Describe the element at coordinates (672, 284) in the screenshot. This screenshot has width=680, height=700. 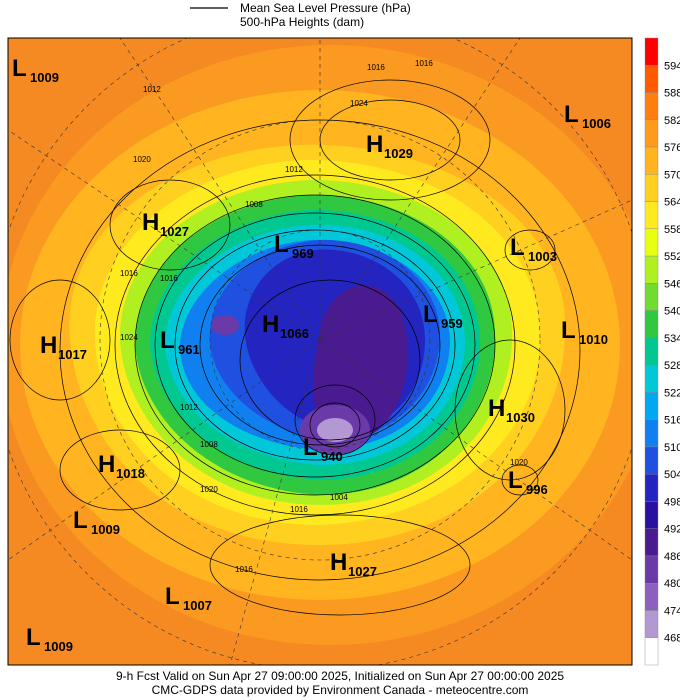
I see `colorbar-label: 546` at that location.